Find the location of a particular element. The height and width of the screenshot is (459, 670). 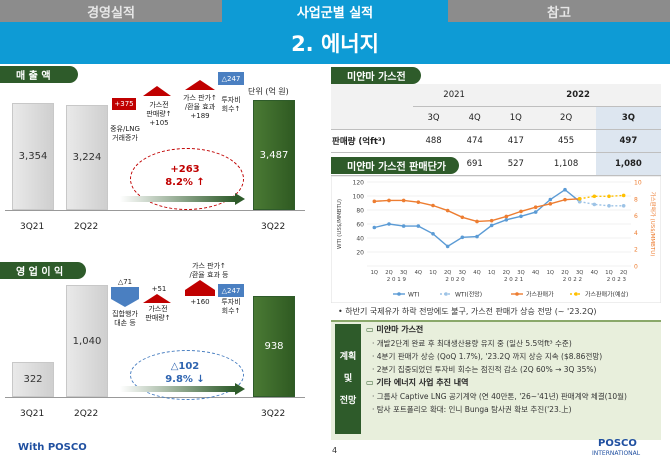

revenue-change-amount: +263 is located at coordinates (185, 169).